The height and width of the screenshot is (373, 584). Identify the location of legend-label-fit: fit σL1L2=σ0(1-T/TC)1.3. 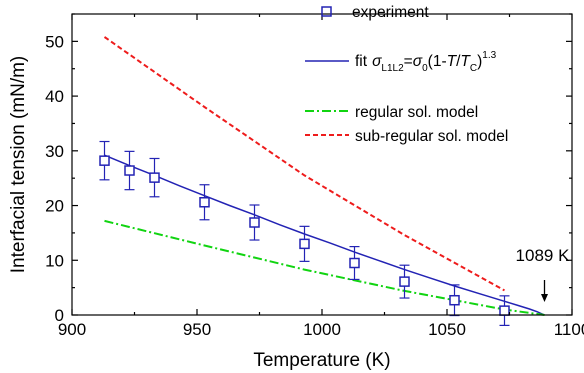
(426, 62).